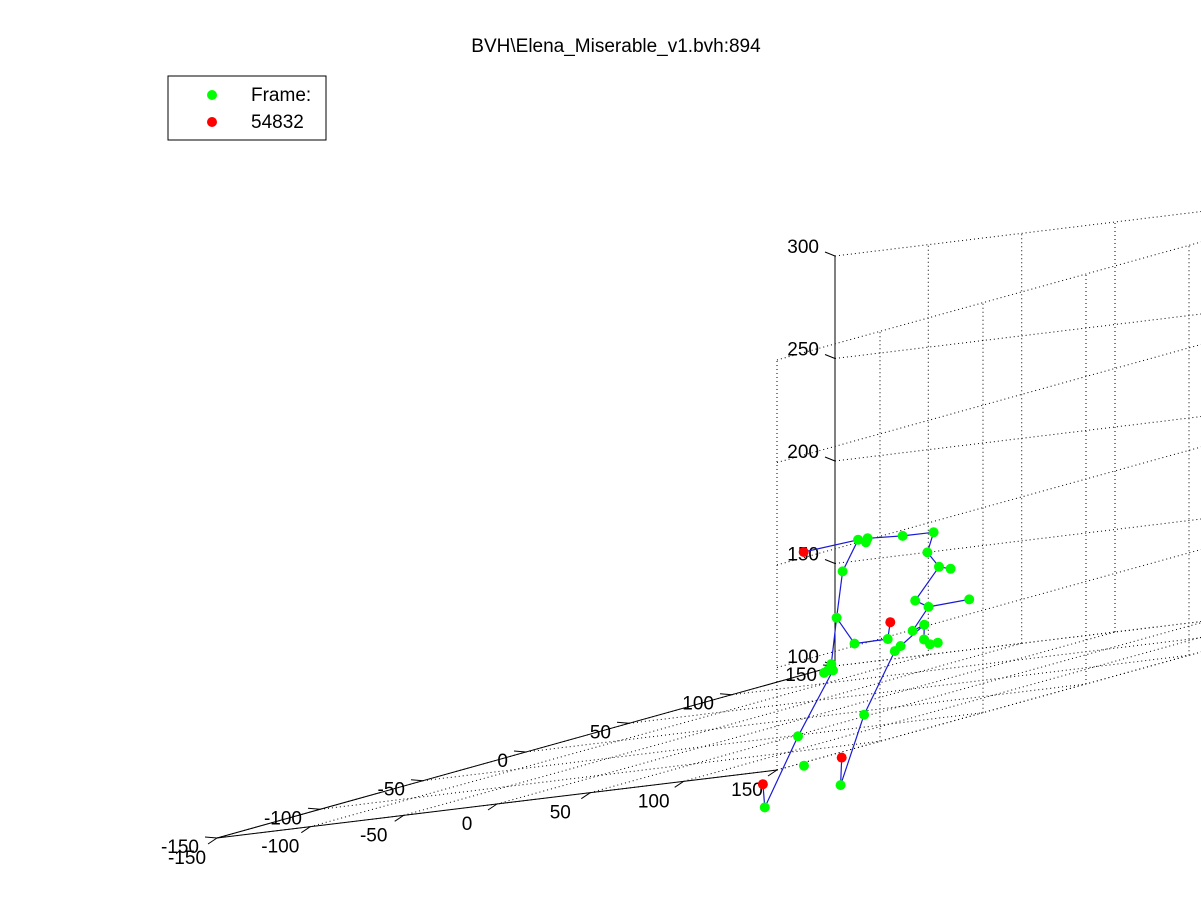  What do you see at coordinates (373, 835) in the screenshot?
I see `x-tick-label: -50` at bounding box center [373, 835].